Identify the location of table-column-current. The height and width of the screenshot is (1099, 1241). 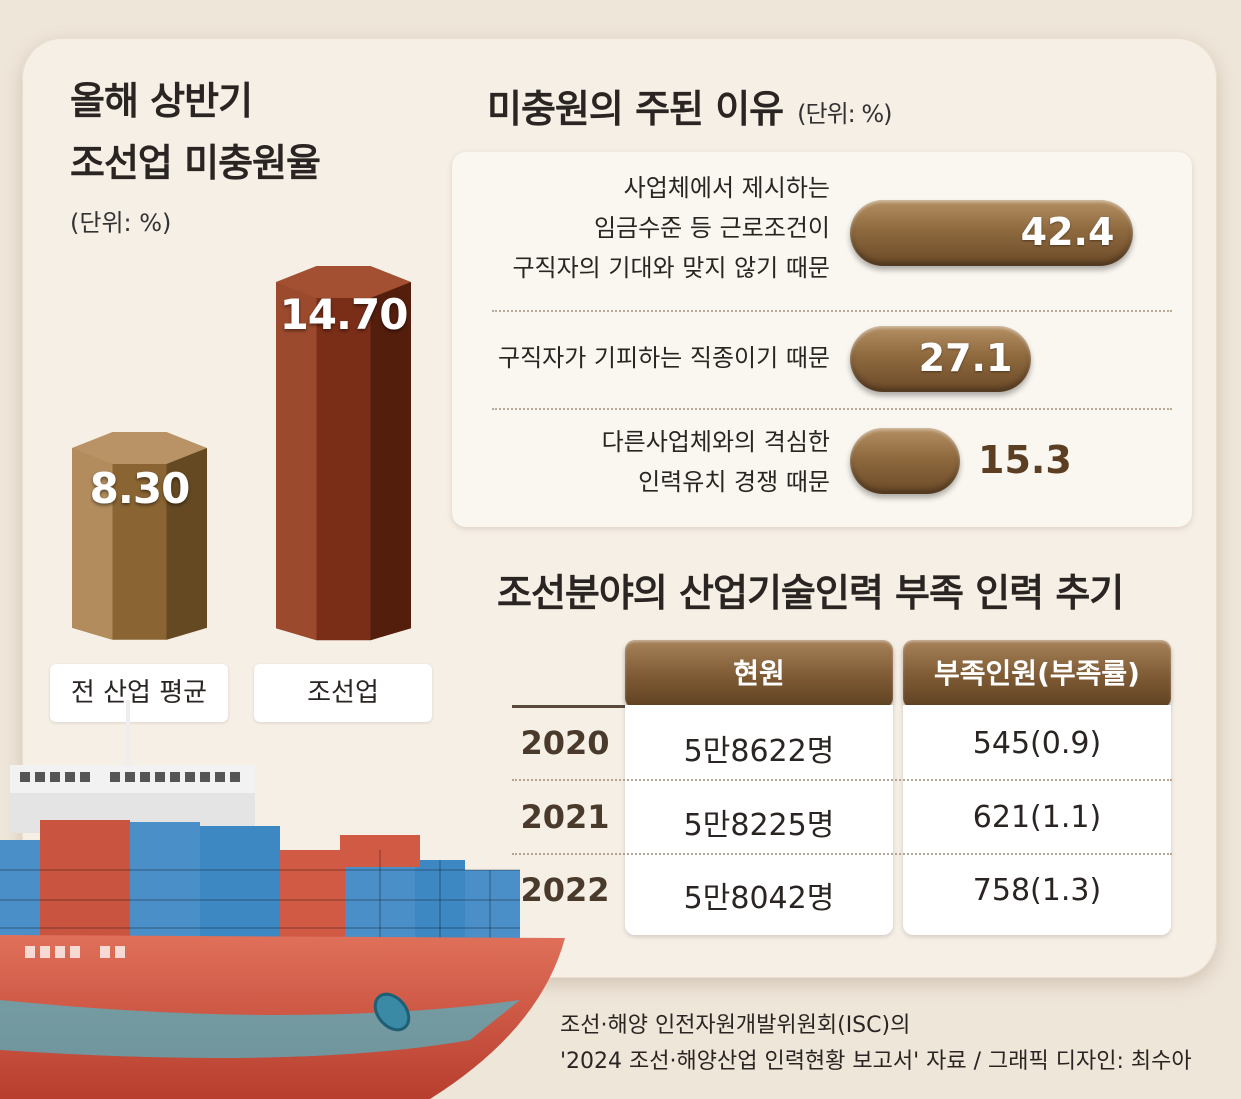
(759, 820).